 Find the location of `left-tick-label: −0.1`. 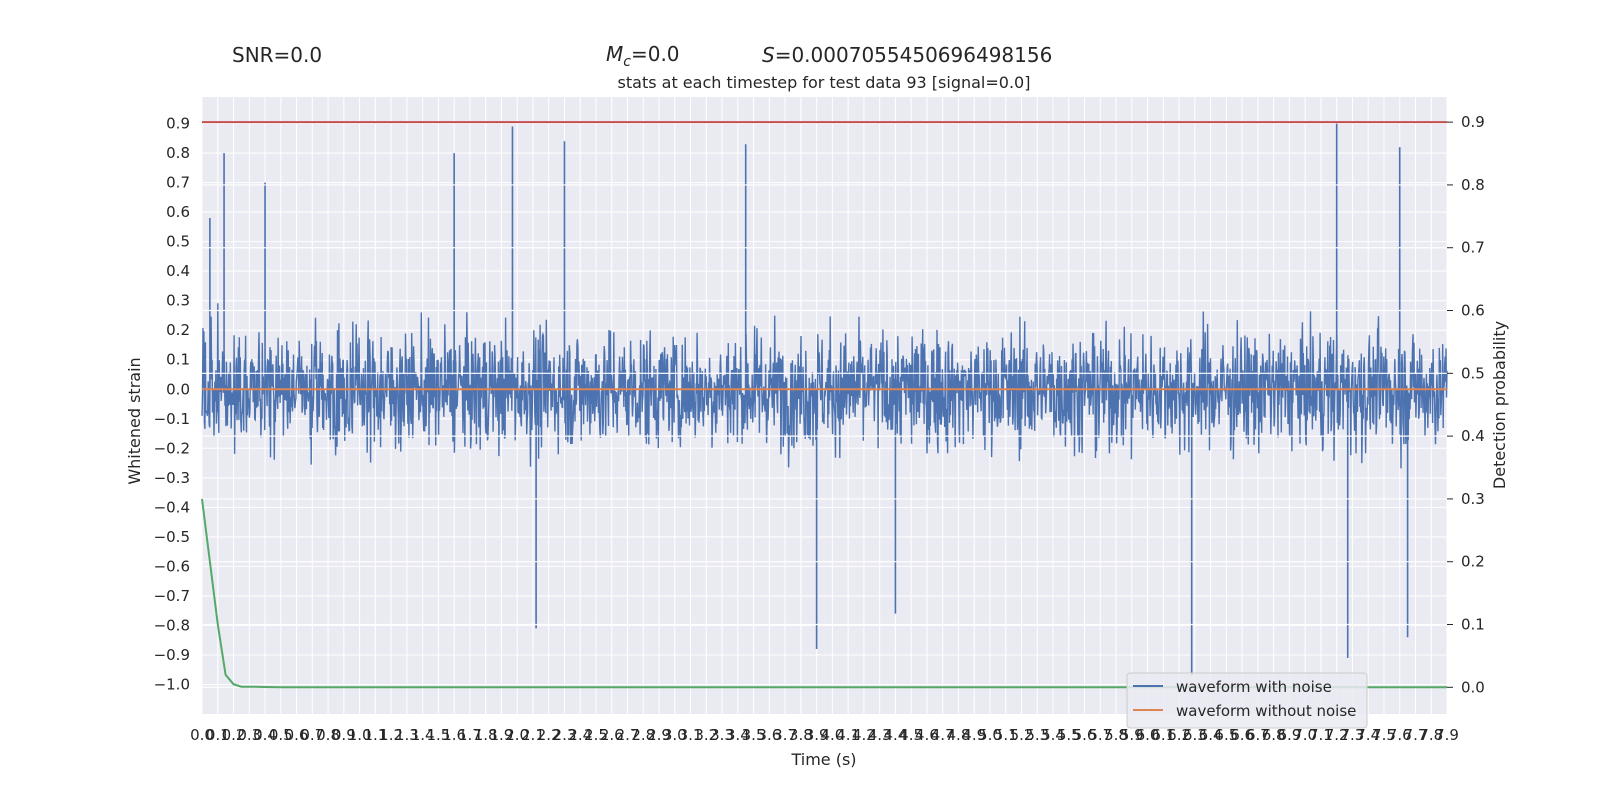

left-tick-label: −0.1 is located at coordinates (172, 419).